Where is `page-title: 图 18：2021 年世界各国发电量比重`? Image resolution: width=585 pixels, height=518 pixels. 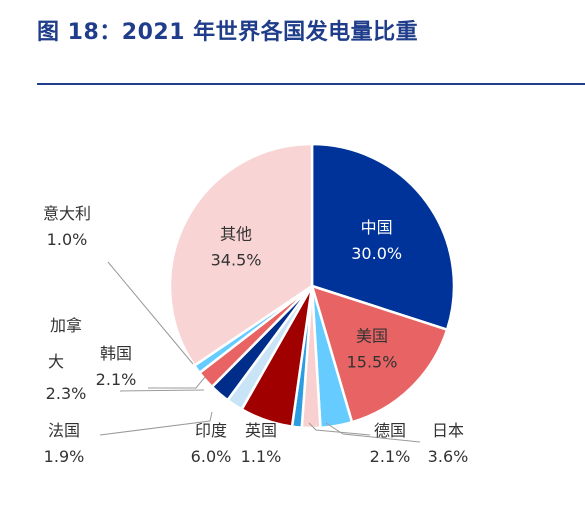 page-title: 图 18：2021 年世界各国发电量比重 is located at coordinates (228, 32).